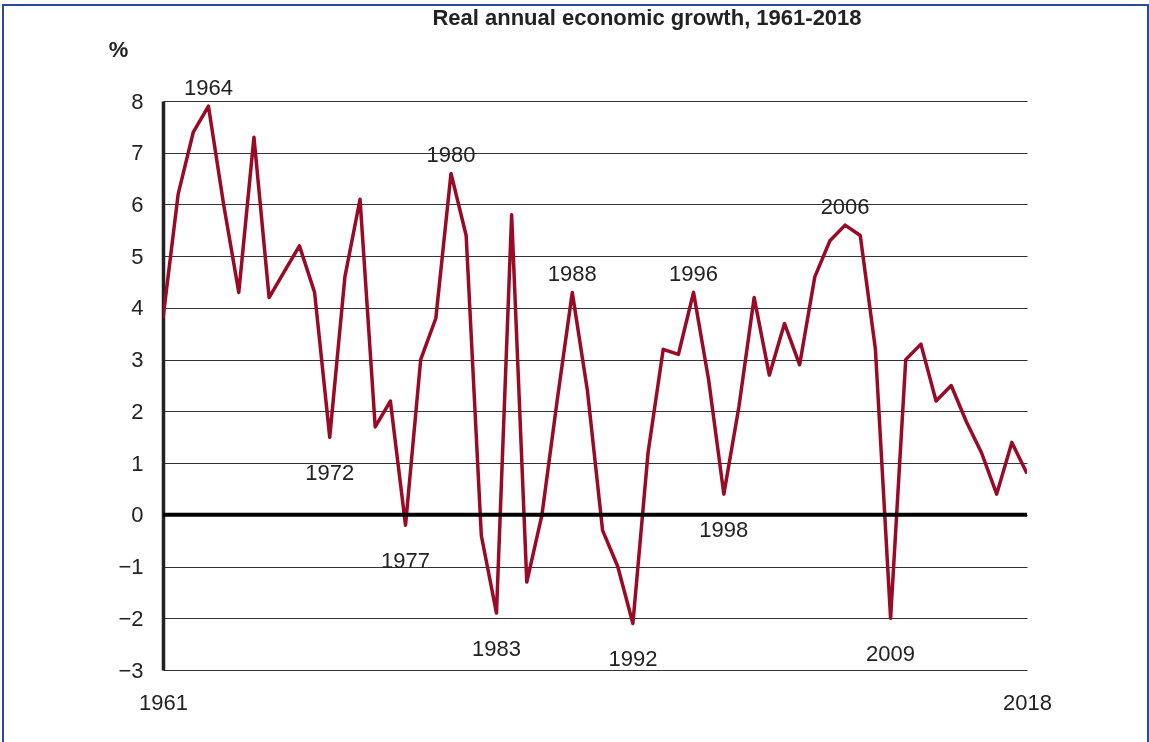 This screenshot has width=1149, height=742. What do you see at coordinates (572, 274) in the screenshot?
I see `annotation: 1988` at bounding box center [572, 274].